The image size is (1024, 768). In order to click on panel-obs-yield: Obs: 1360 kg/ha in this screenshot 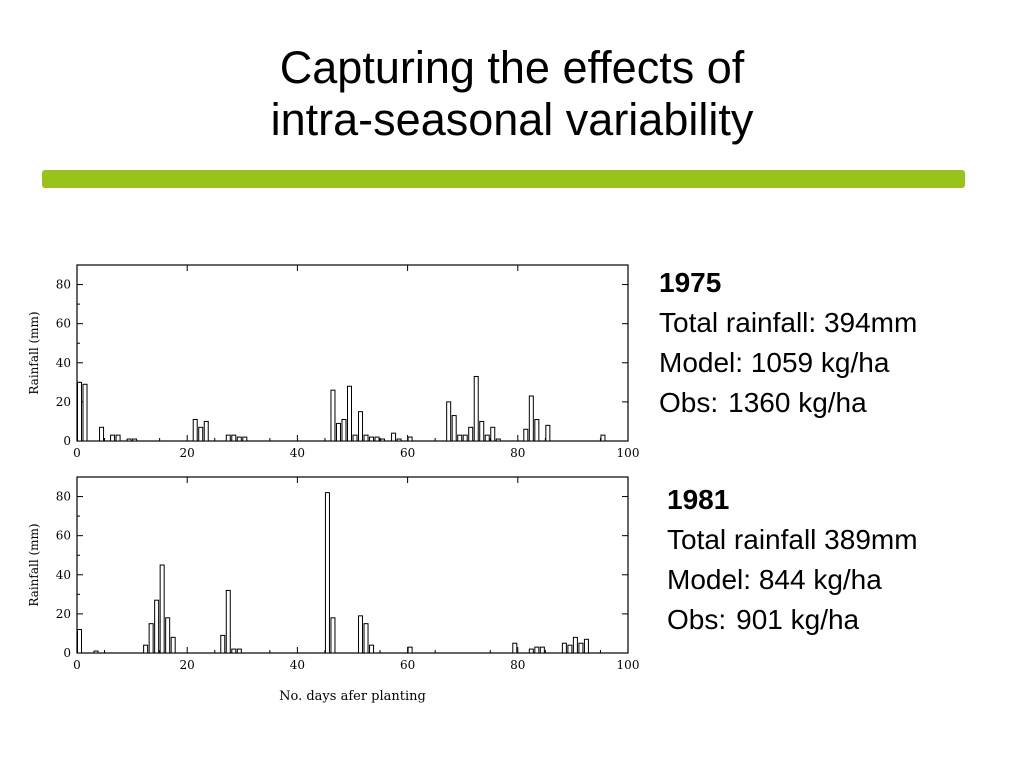, I will do `click(788, 403)`.